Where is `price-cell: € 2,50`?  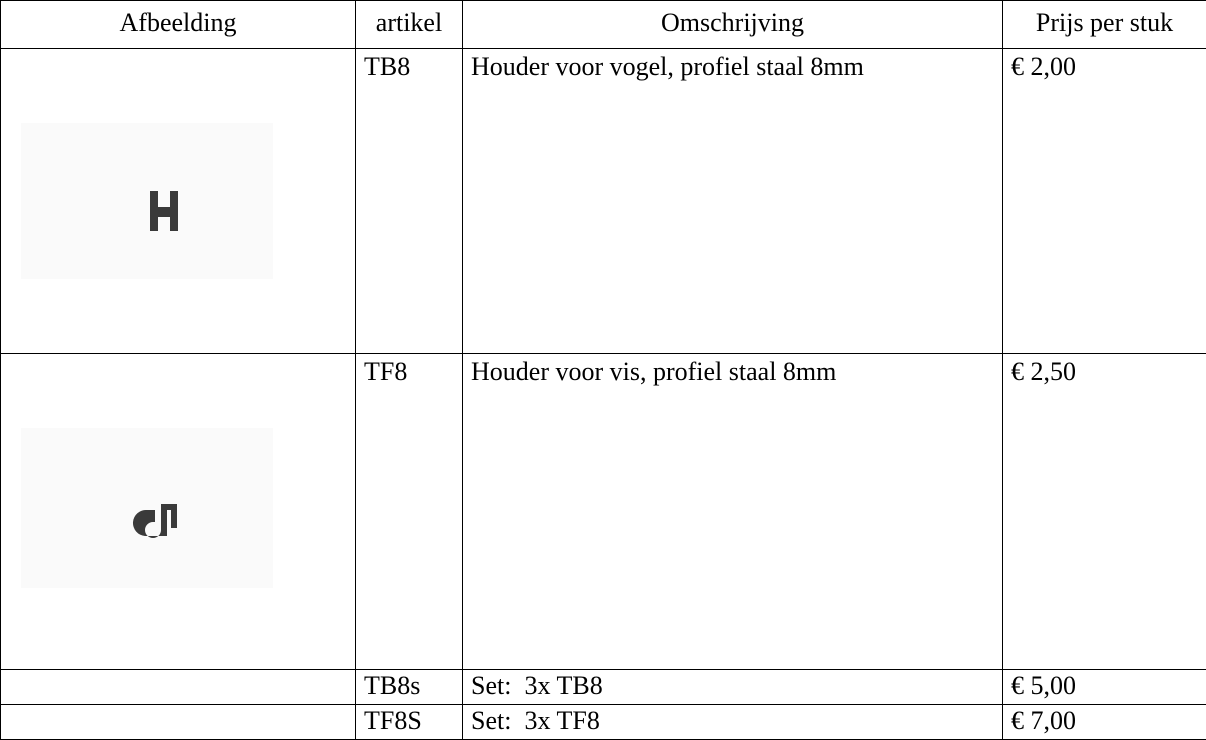 price-cell: € 2,50 is located at coordinates (1104, 512).